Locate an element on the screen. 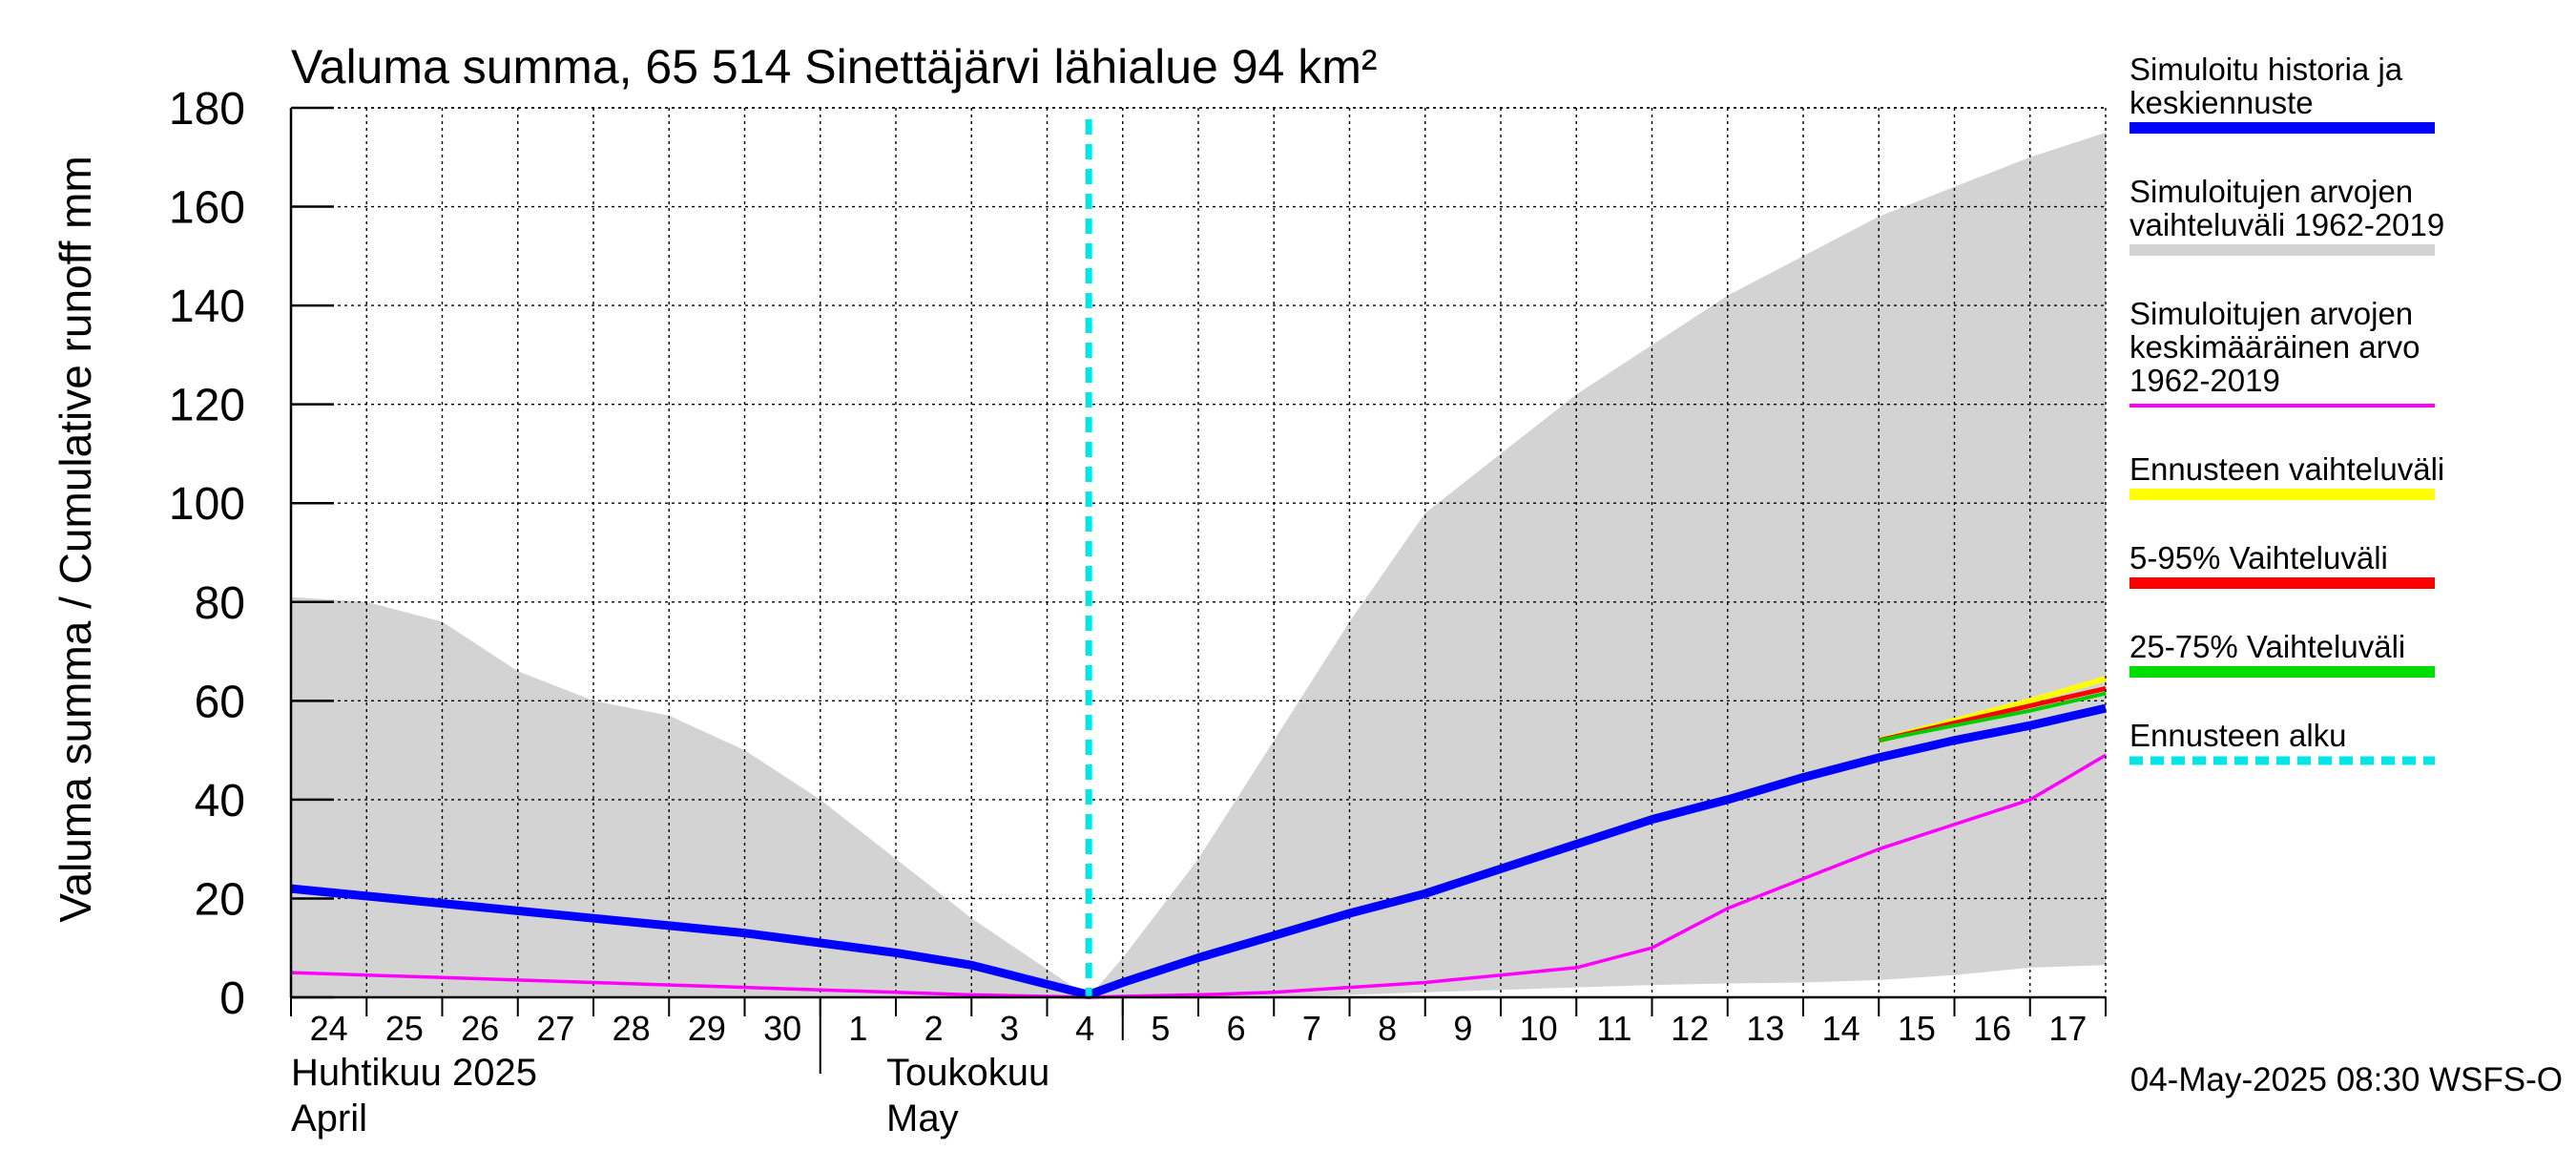 The image size is (2576, 1150). y-tick-label: 180 is located at coordinates (207, 109).